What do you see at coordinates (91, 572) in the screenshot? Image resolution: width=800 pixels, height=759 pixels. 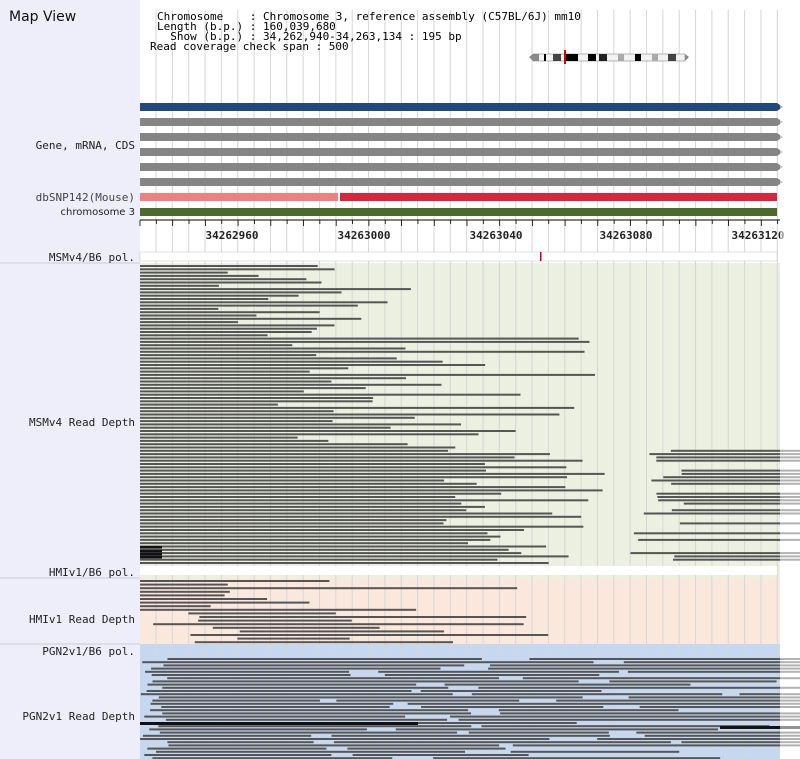 I see `label-hmi-polymorphism: HMIv1/B6 pol.` at bounding box center [91, 572].